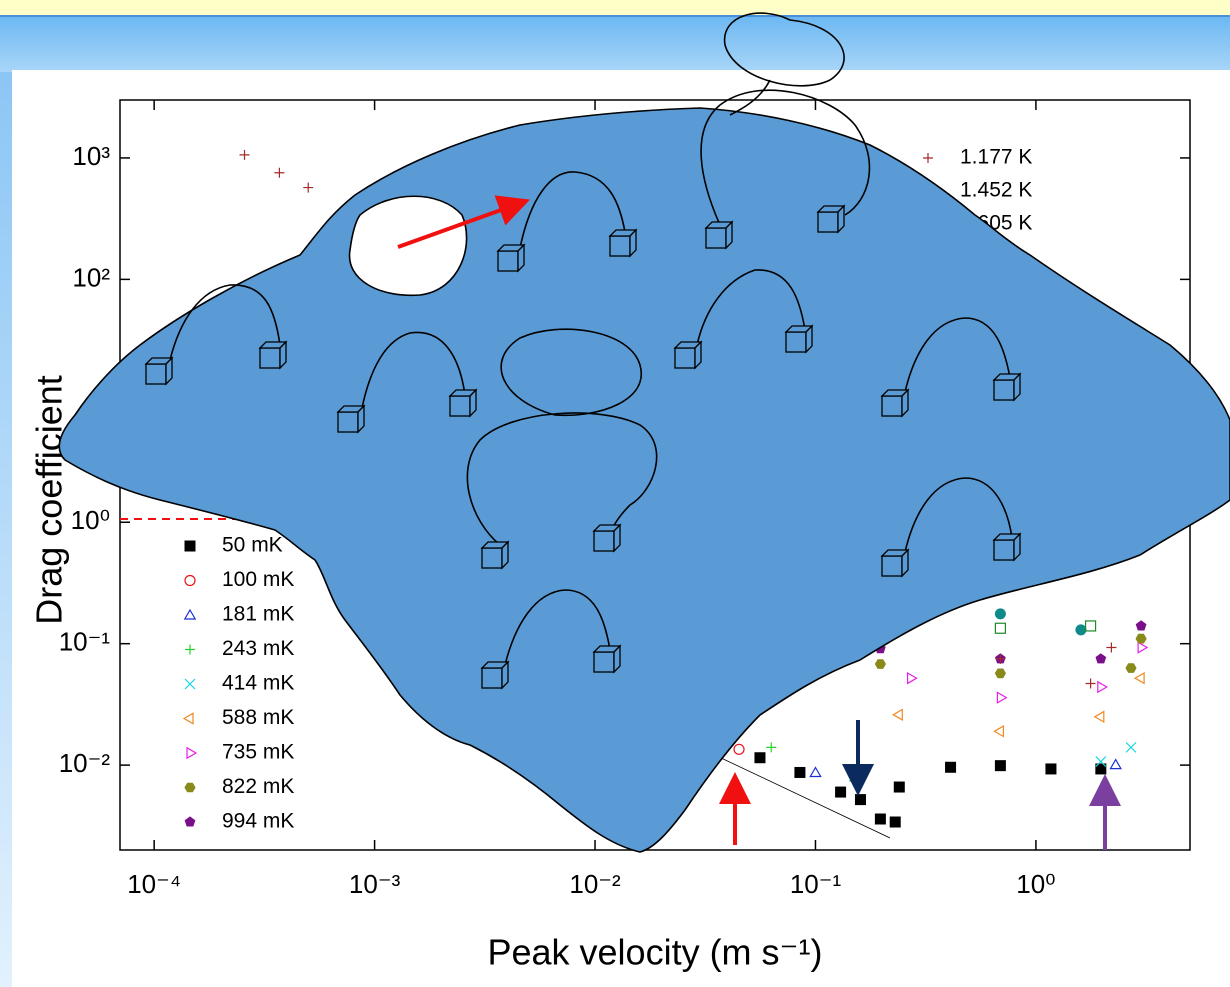 The image size is (1230, 987). I want to click on y-axis-title: Drag coefficient, so click(49, 499).